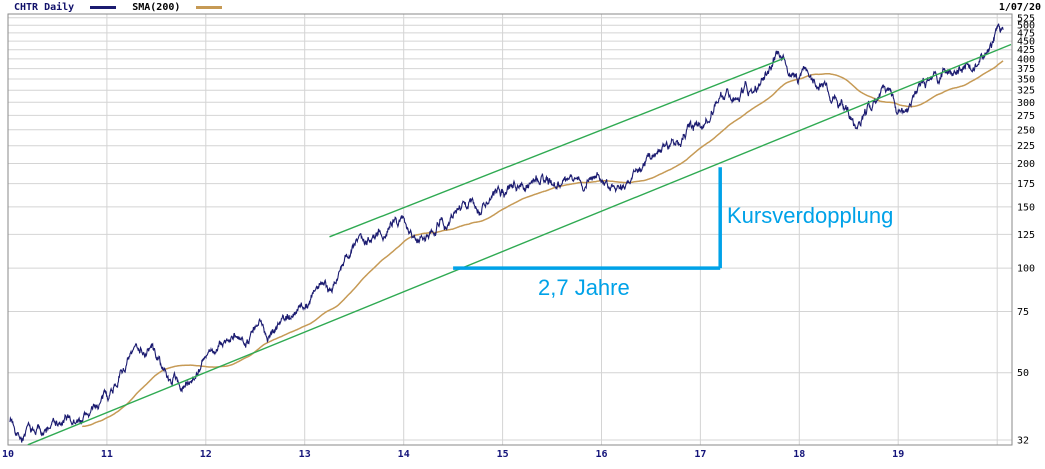 The width and height of the screenshot is (1045, 469). What do you see at coordinates (1026, 59) in the screenshot?
I see `svg-text: 400` at bounding box center [1026, 59].